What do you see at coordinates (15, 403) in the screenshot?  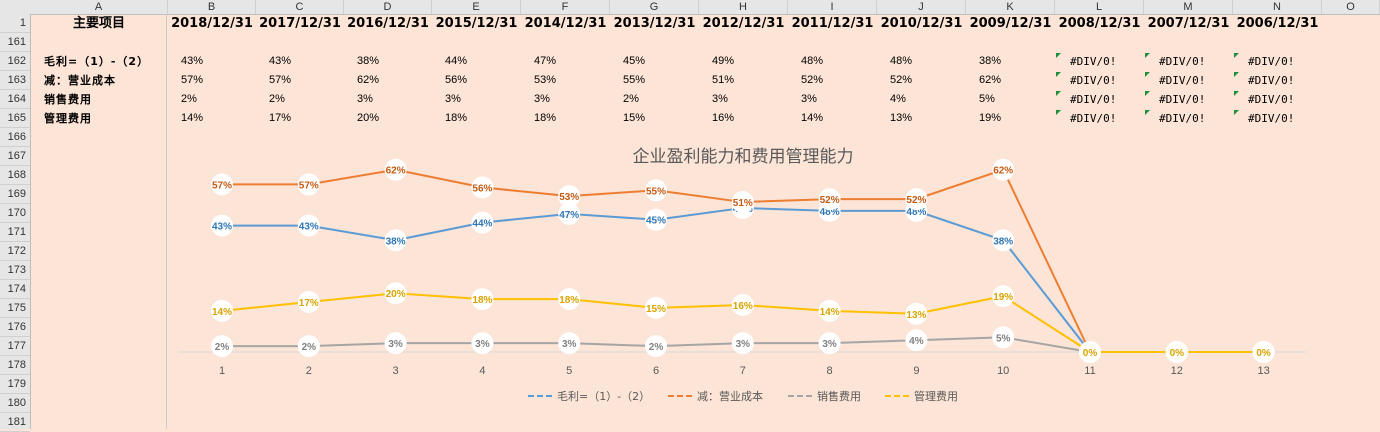 I see `row-header-180: 180` at bounding box center [15, 403].